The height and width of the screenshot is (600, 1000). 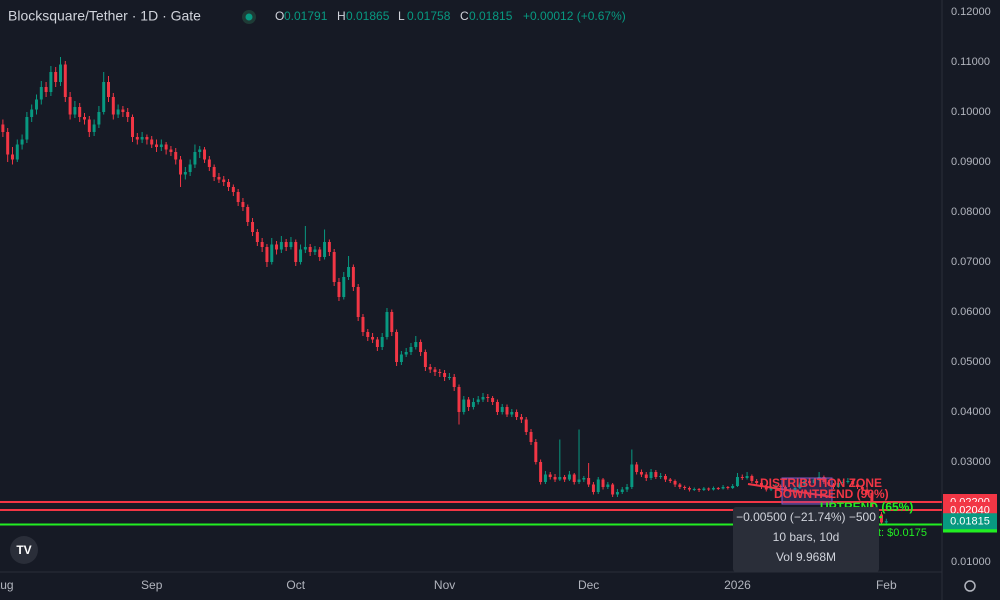 I want to click on y-tick-label: 0.06000, so click(x=971, y=312).